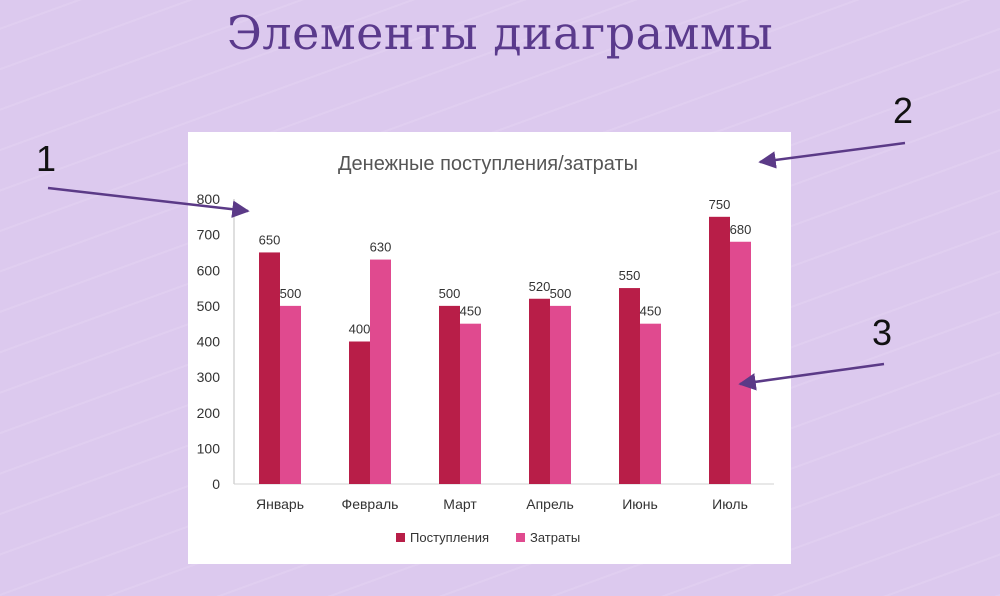 The width and height of the screenshot is (1000, 596). Describe the element at coordinates (882, 332) in the screenshot. I see `callout-number-3: 3` at that location.